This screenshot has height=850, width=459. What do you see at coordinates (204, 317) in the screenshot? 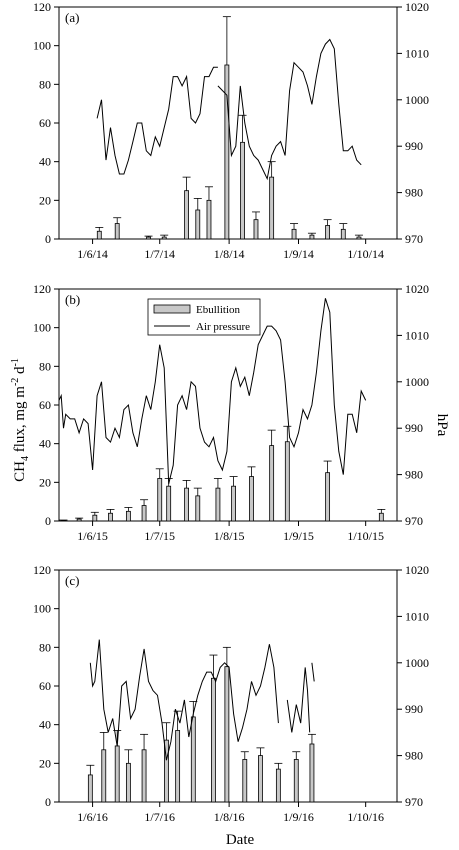
I see `legend: Ebullition Air pressure` at bounding box center [204, 317].